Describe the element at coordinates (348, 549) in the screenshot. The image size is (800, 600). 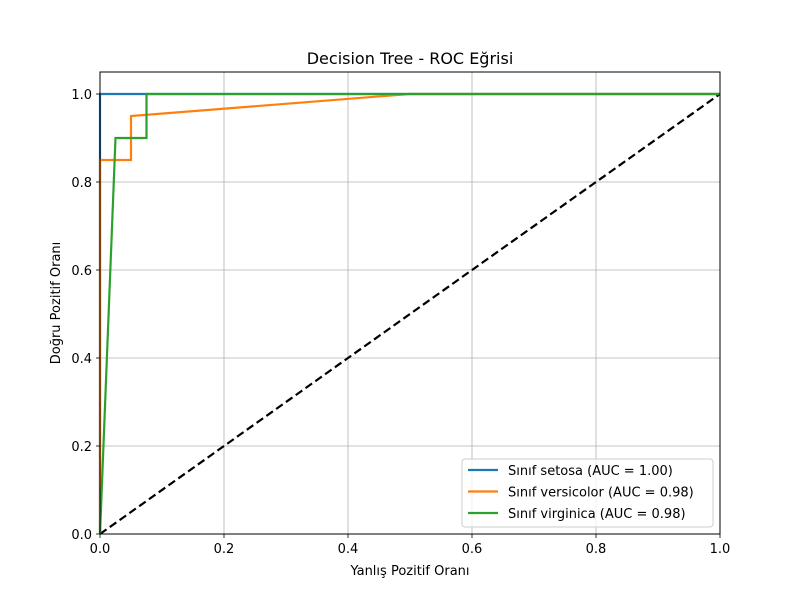
I see `x-tick-label: 0.4` at that location.